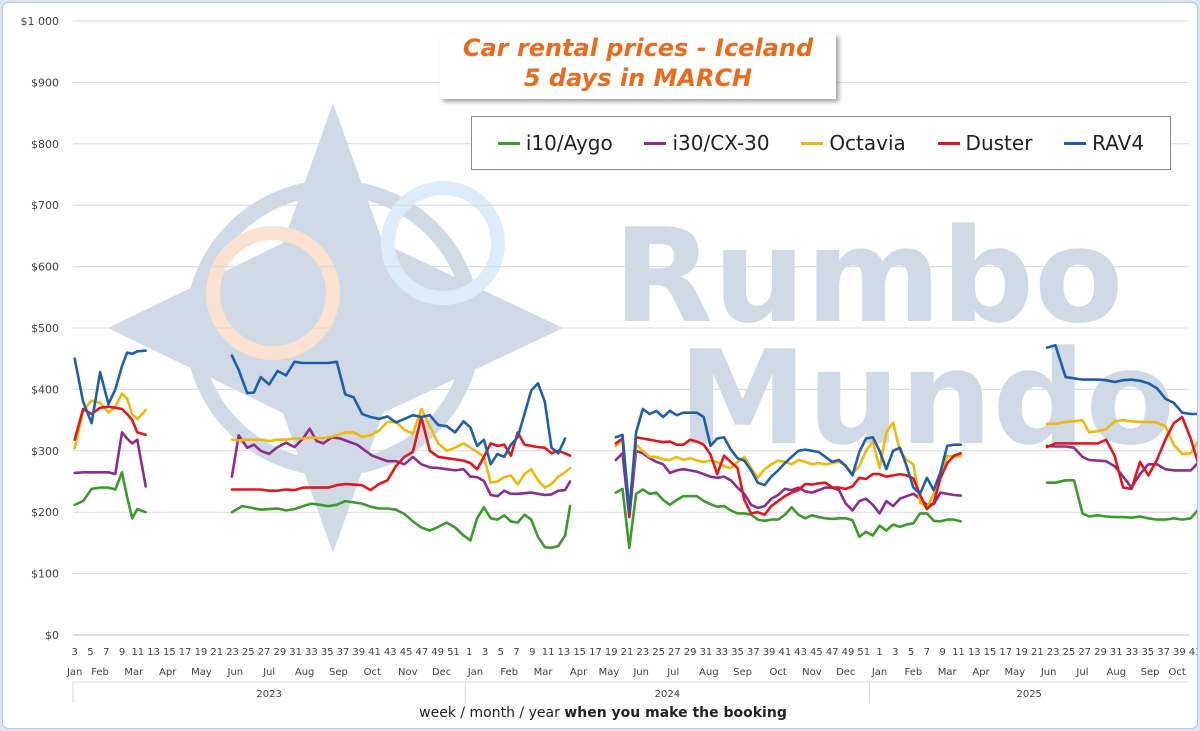 Image resolution: width=1200 pixels, height=731 pixels. I want to click on x-month-label: Feb, so click(509, 672).